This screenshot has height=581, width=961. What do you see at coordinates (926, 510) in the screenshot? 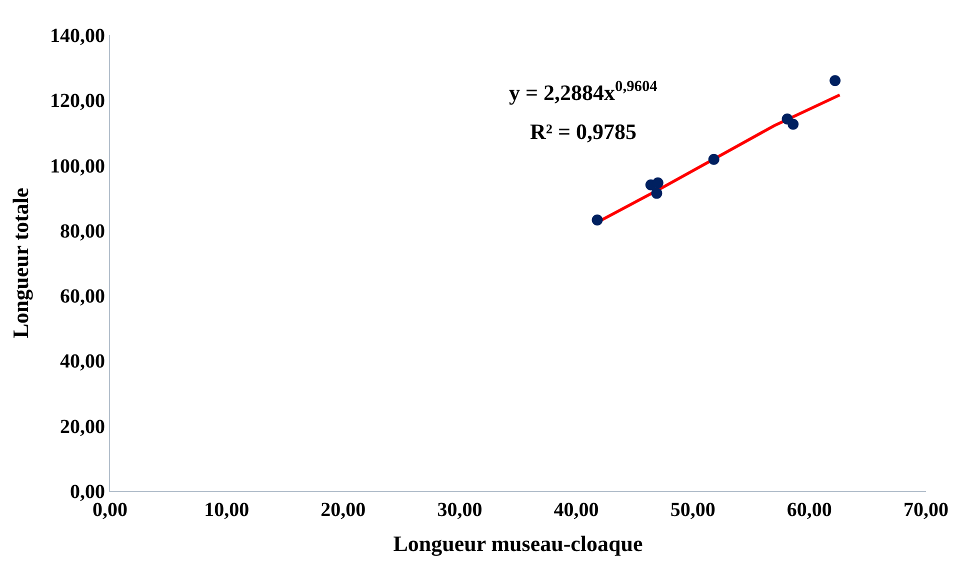
I see `x-tick-label: 70,00` at bounding box center [926, 510].